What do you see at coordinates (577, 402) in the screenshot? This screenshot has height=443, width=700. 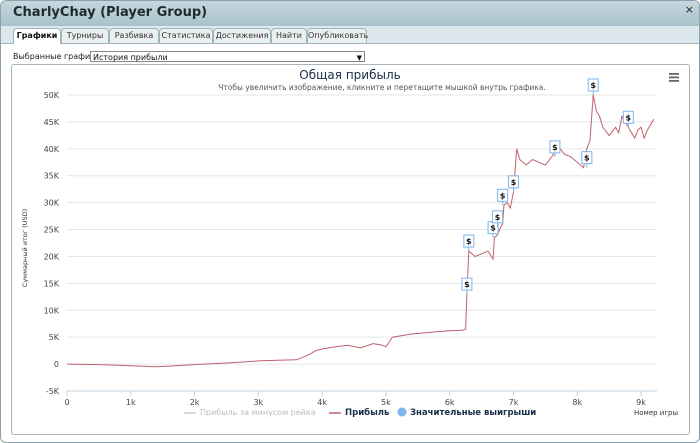 I see `x-tick-label: 8k` at bounding box center [577, 402].